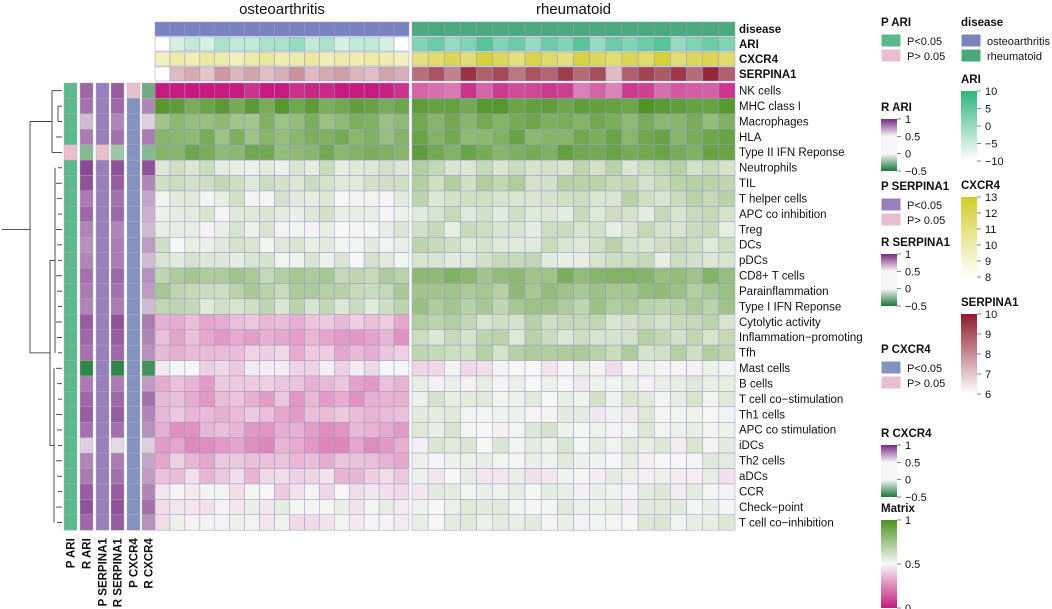  I want to click on legend-cxcr4-title: CXCR4, so click(981, 186).